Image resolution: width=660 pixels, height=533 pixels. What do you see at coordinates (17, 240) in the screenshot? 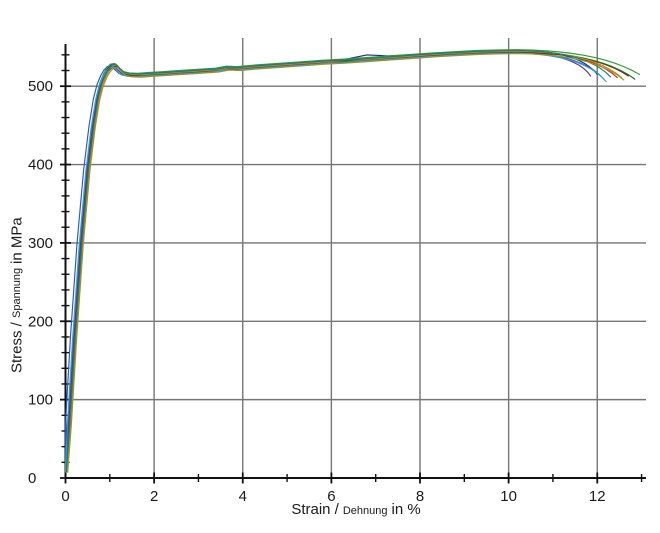
I see `y-axis-label-main2: in MPa` at bounding box center [17, 240].